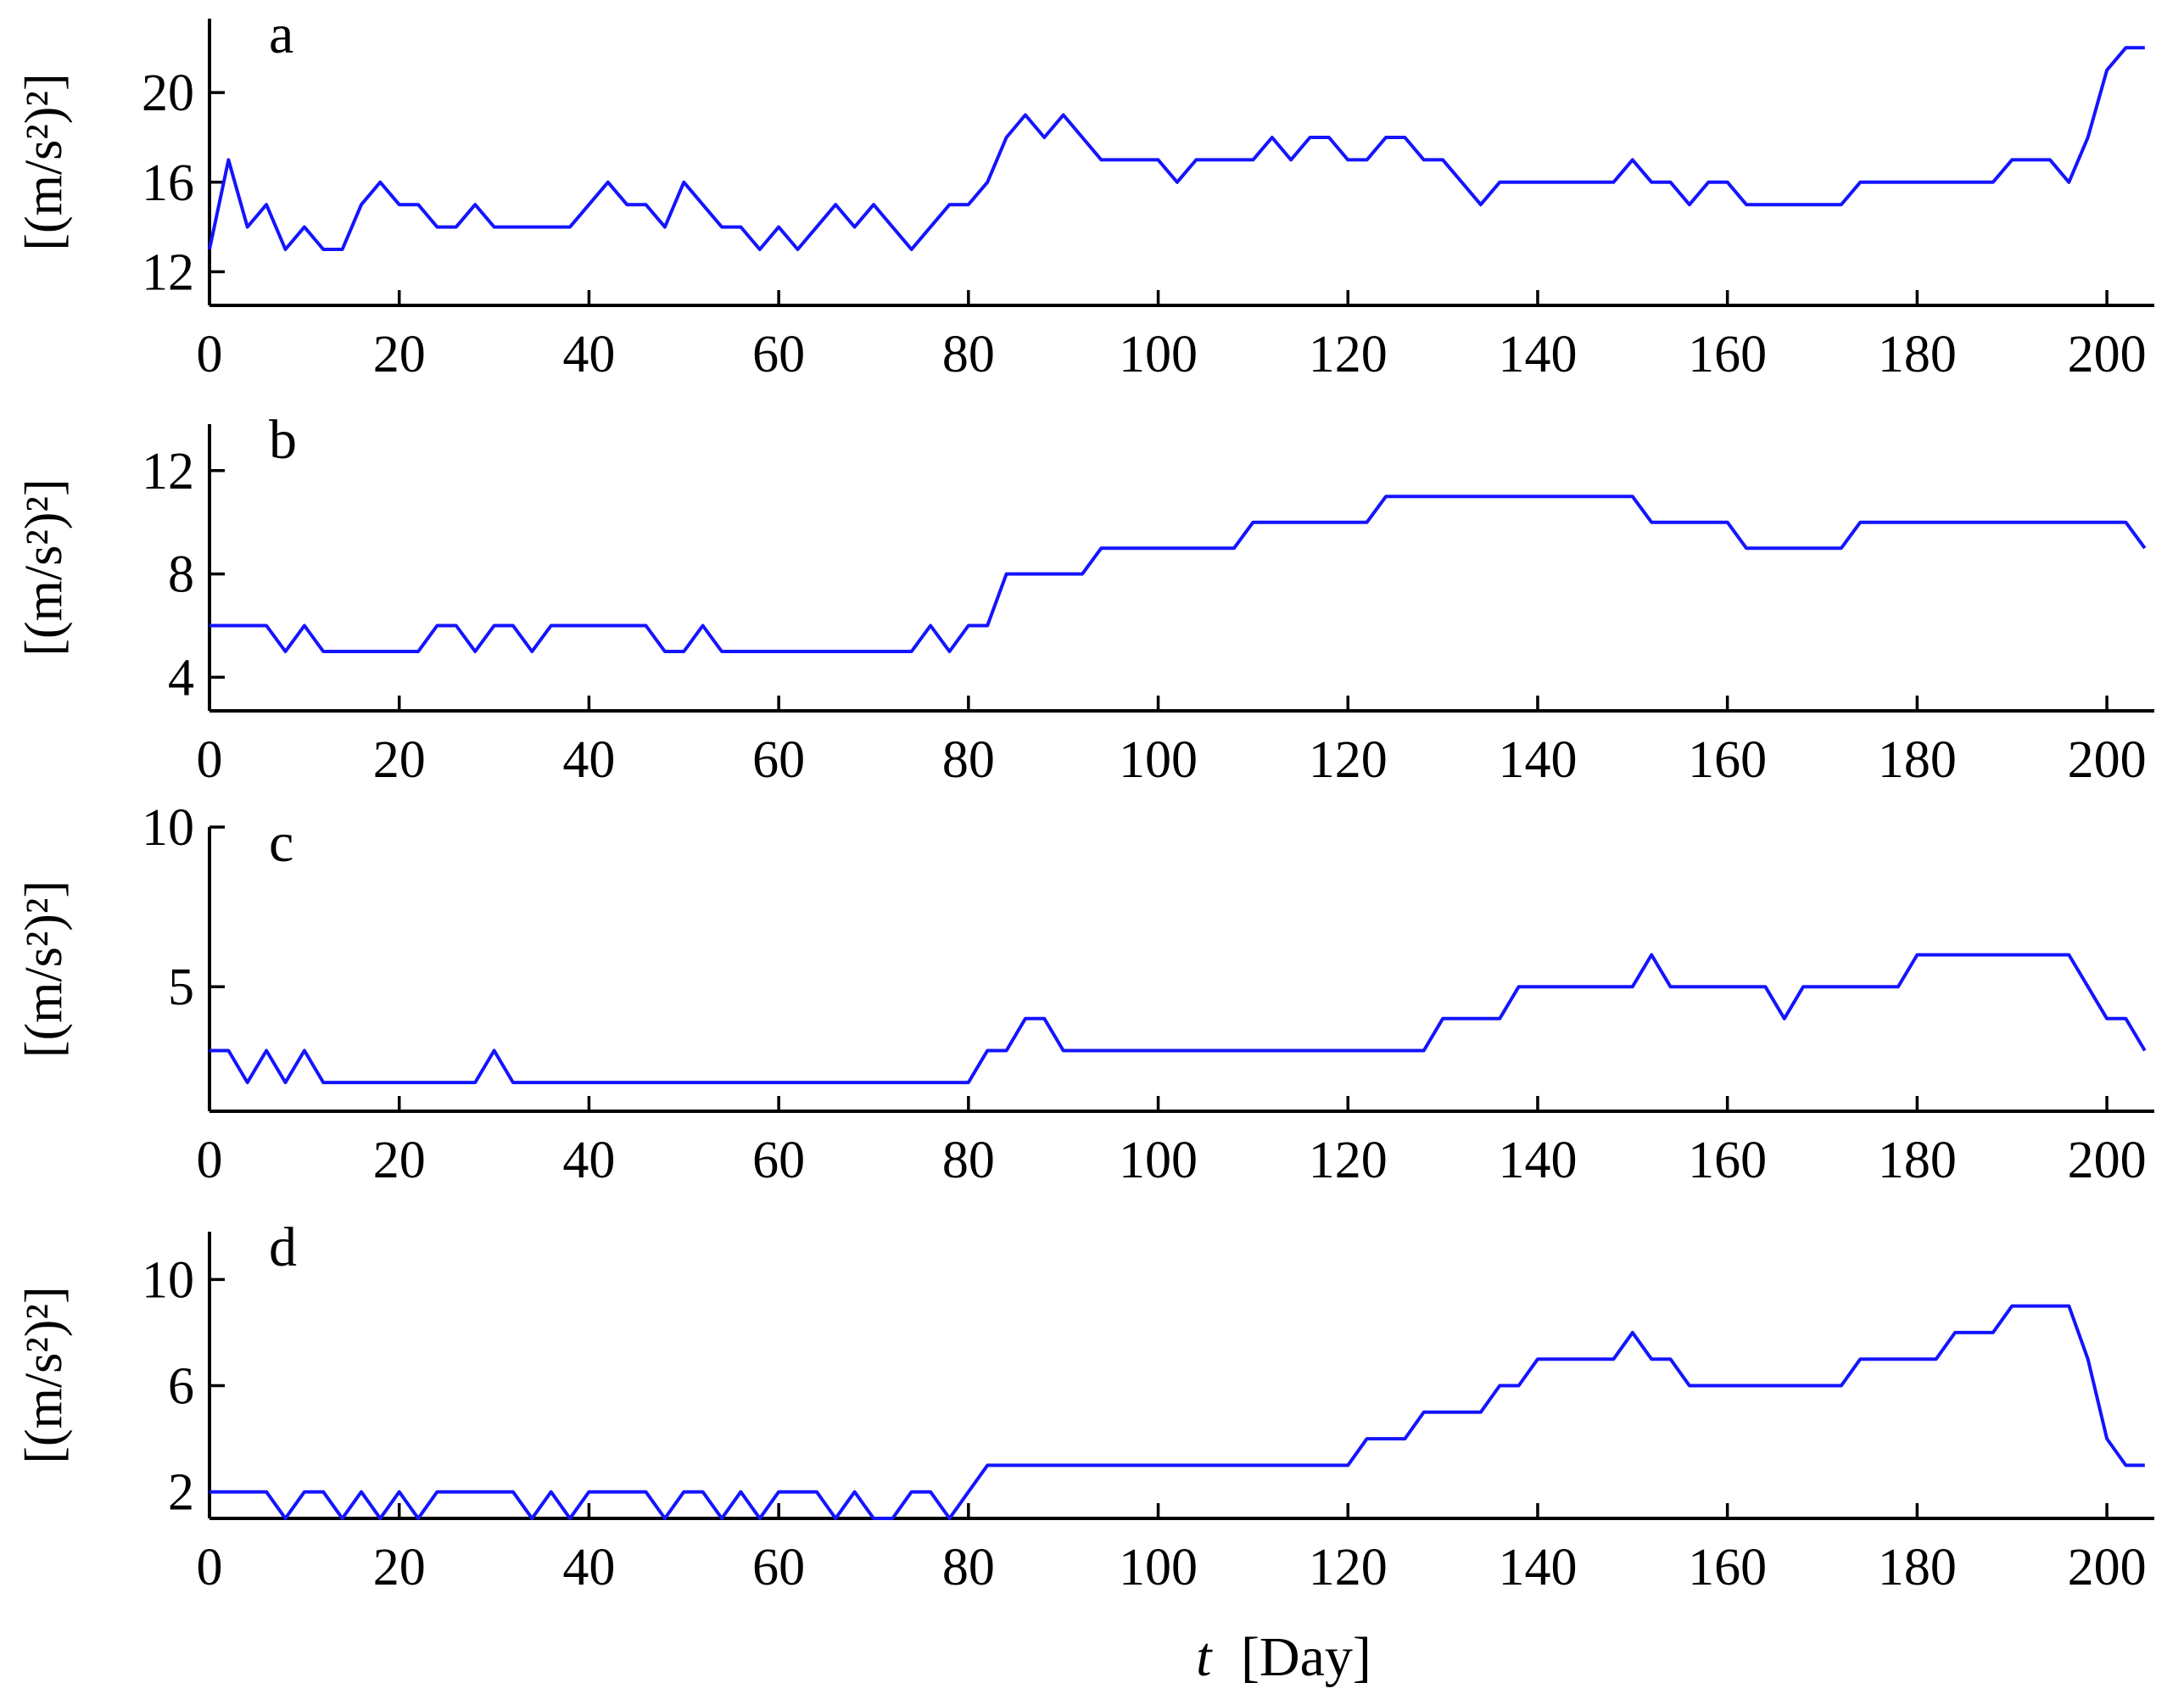 The width and height of the screenshot is (2184, 1694). I want to click on y-tick-label: 5, so click(181, 988).